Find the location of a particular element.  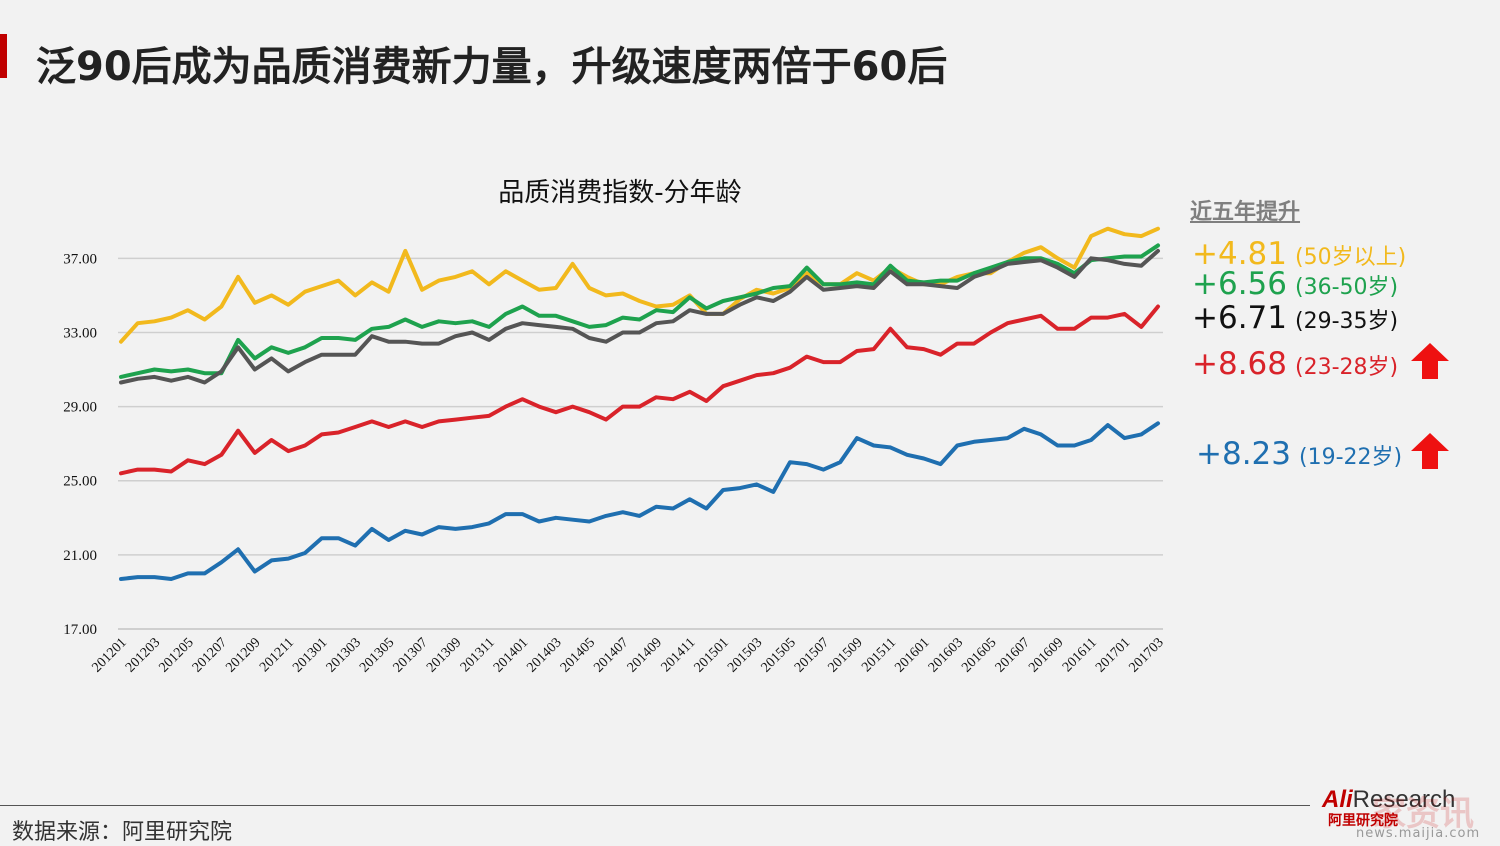

growth-age-label: (36-50岁) is located at coordinates (1347, 287).